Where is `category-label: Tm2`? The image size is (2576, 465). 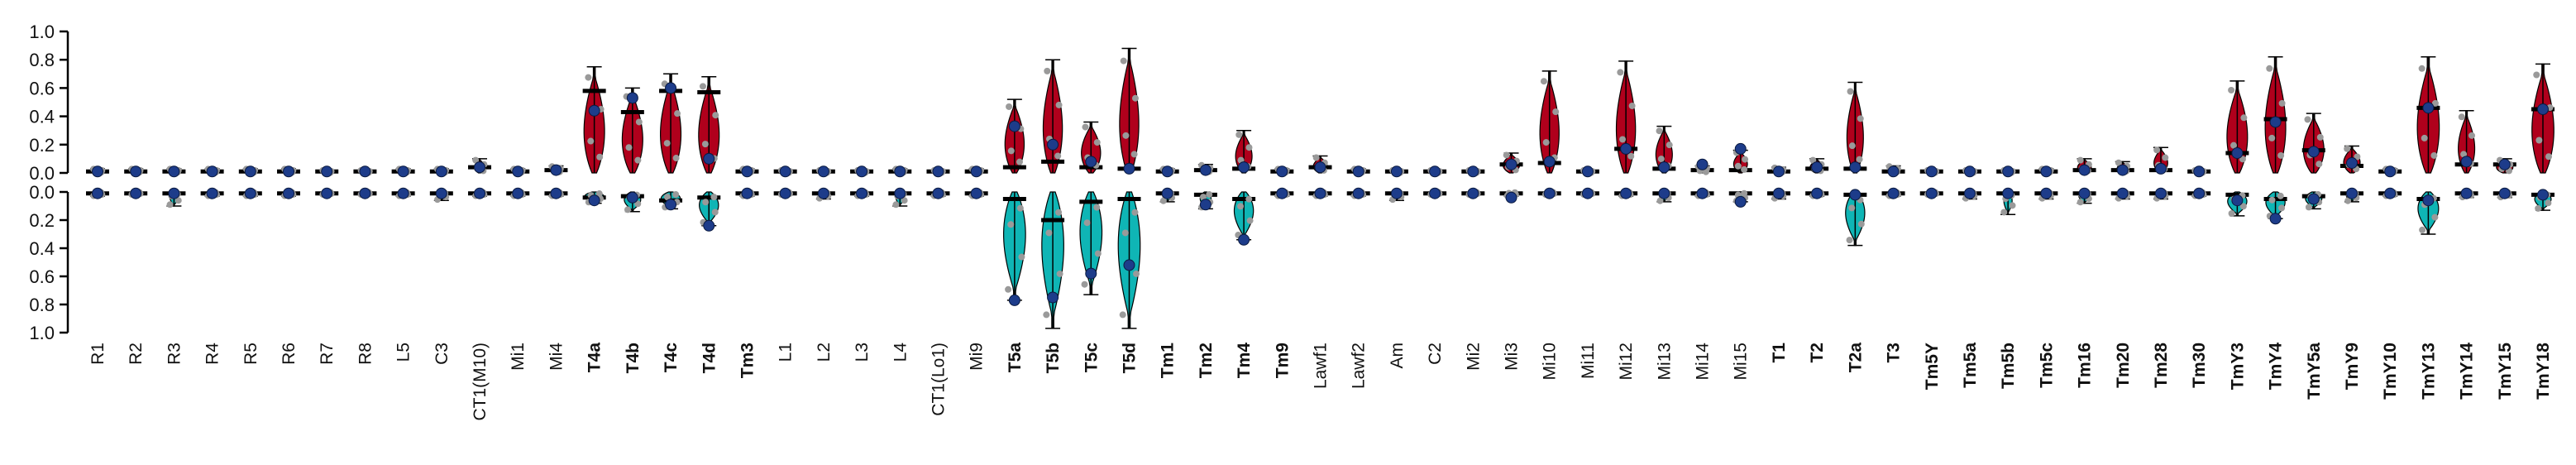 category-label: Tm2 is located at coordinates (1206, 360).